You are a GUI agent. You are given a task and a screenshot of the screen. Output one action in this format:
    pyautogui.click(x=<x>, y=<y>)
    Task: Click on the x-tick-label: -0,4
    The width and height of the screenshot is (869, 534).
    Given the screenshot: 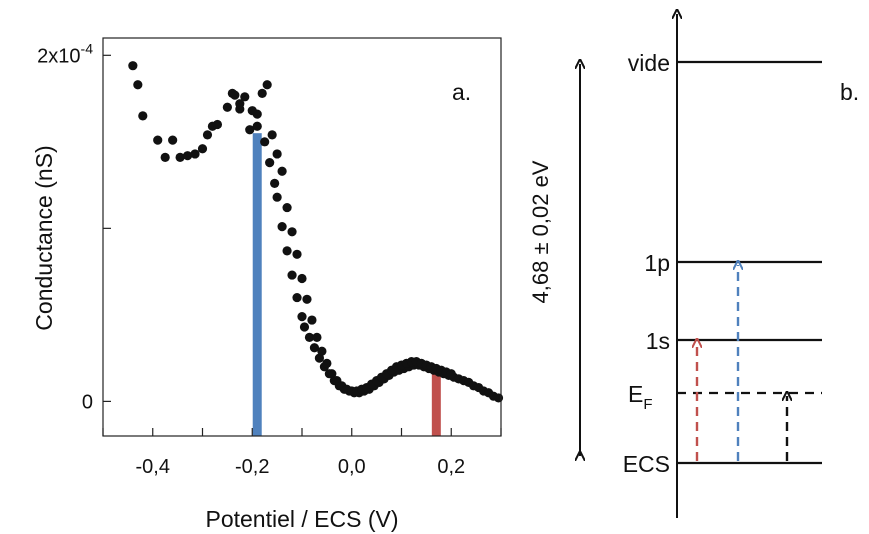 What is the action you would take?
    pyautogui.click(x=153, y=467)
    